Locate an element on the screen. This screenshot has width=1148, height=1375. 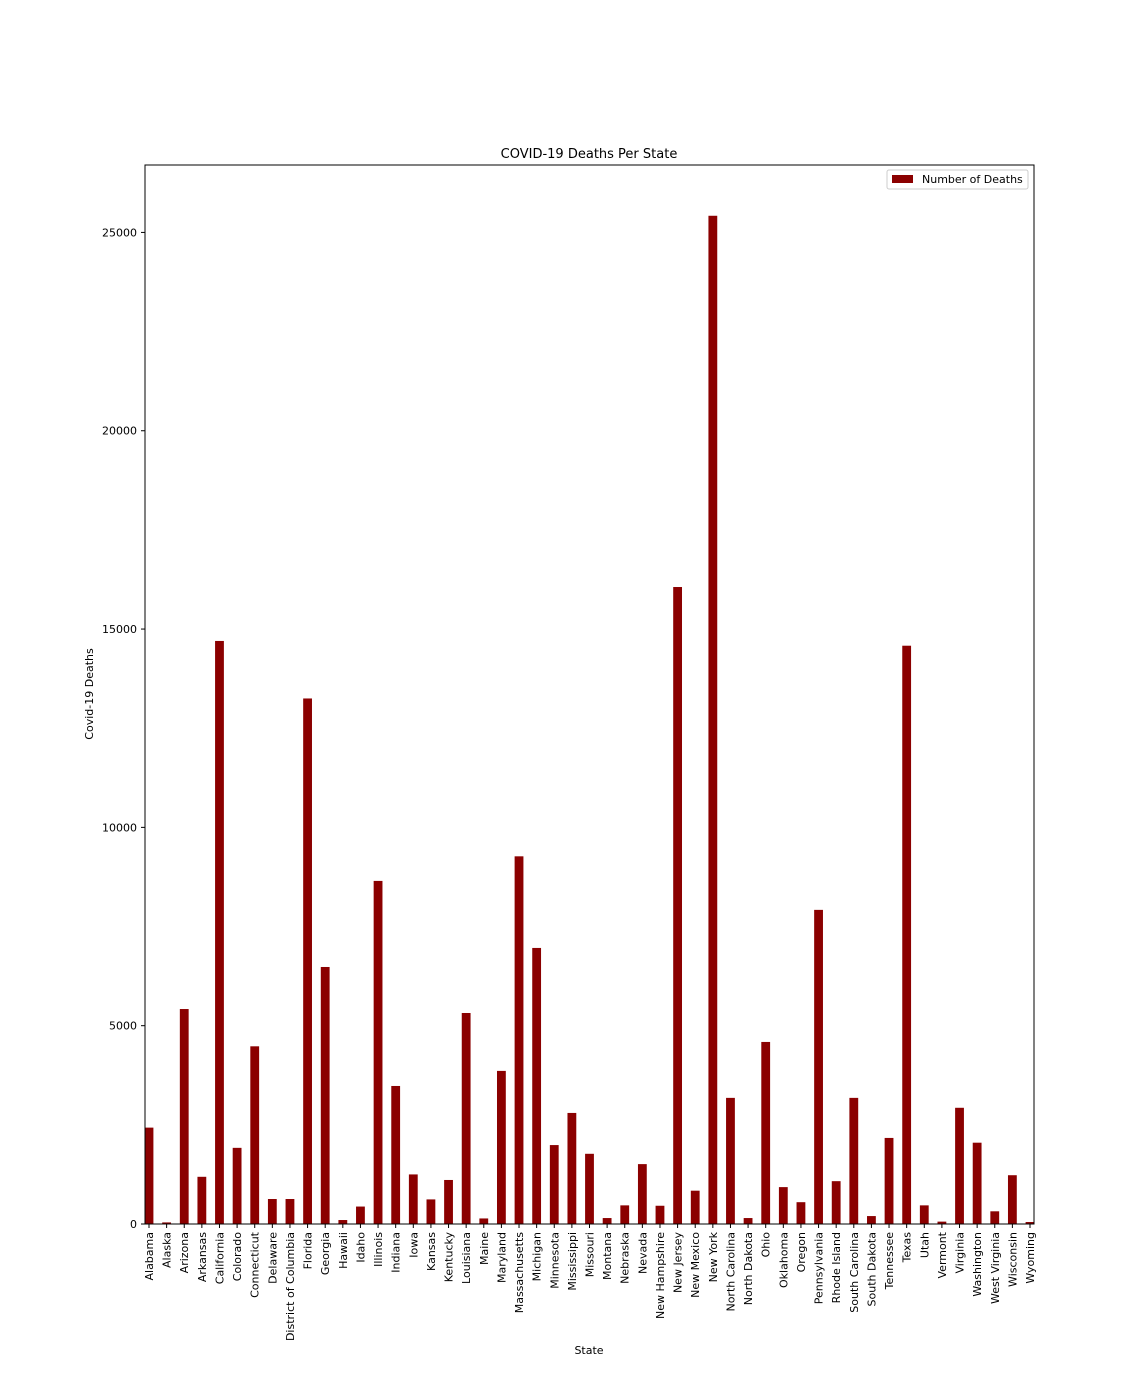
bar-oklahoma is located at coordinates (783, 1205).